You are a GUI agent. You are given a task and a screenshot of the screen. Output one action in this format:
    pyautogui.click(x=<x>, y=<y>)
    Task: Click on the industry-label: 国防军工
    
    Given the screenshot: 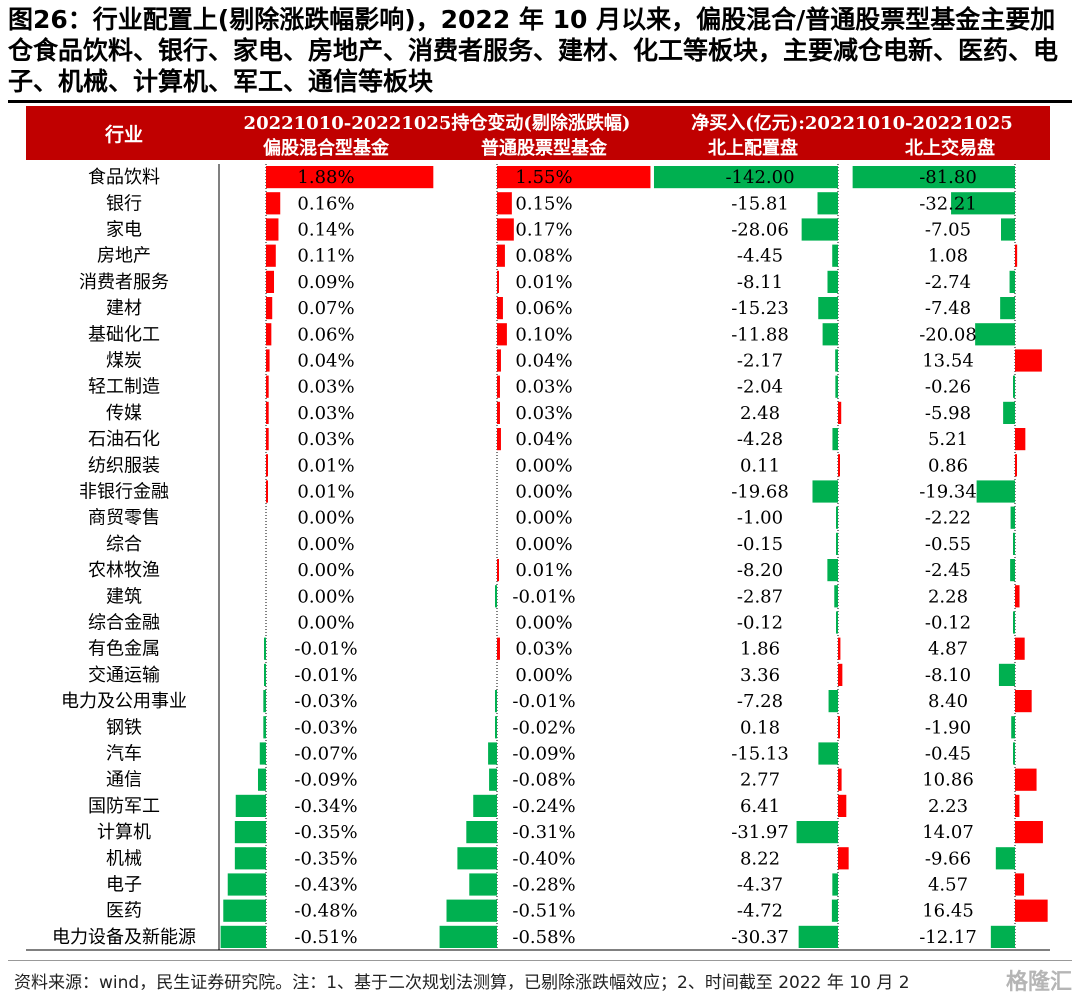 What is the action you would take?
    pyautogui.click(x=124, y=806)
    